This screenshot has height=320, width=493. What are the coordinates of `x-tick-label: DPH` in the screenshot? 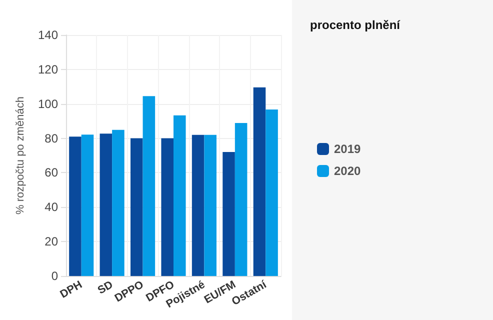 It's located at (71, 289).